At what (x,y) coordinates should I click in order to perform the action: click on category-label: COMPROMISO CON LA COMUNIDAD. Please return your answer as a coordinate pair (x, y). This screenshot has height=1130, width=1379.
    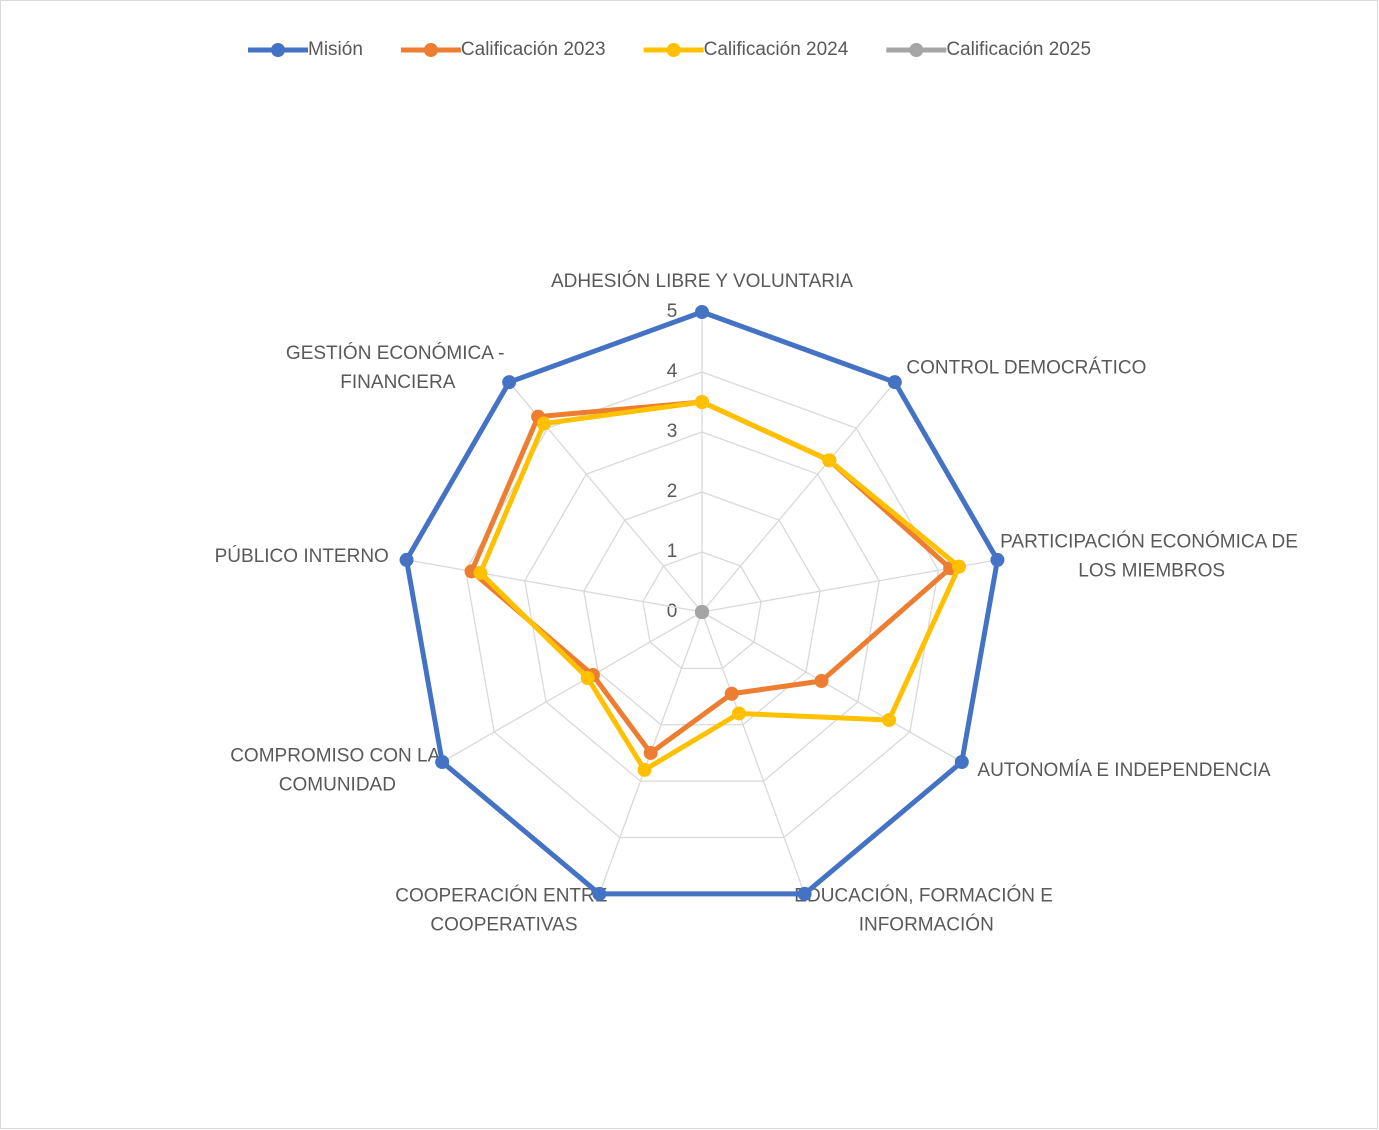
    Looking at the image, I should click on (337, 771).